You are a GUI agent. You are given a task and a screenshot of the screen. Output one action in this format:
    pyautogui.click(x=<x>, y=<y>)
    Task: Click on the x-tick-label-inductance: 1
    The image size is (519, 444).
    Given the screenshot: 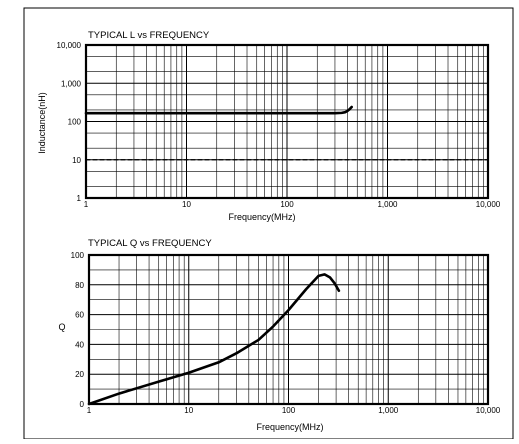 What is the action you would take?
    pyautogui.click(x=86, y=204)
    